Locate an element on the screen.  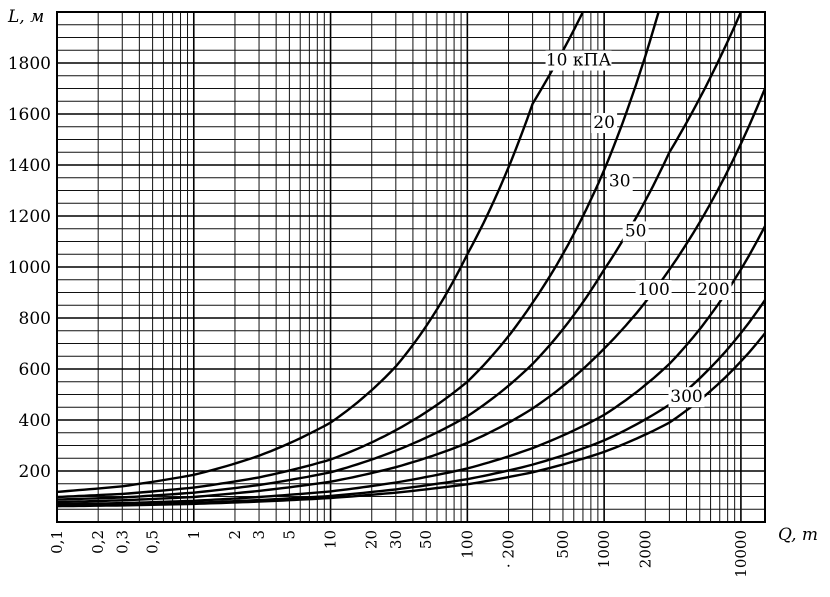
curve-label: 30 is located at coordinates (620, 182).